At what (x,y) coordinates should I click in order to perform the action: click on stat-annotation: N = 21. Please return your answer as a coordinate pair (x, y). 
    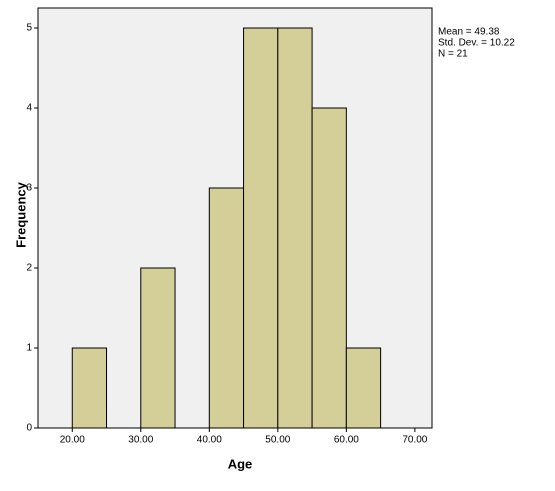
    Looking at the image, I should click on (453, 54).